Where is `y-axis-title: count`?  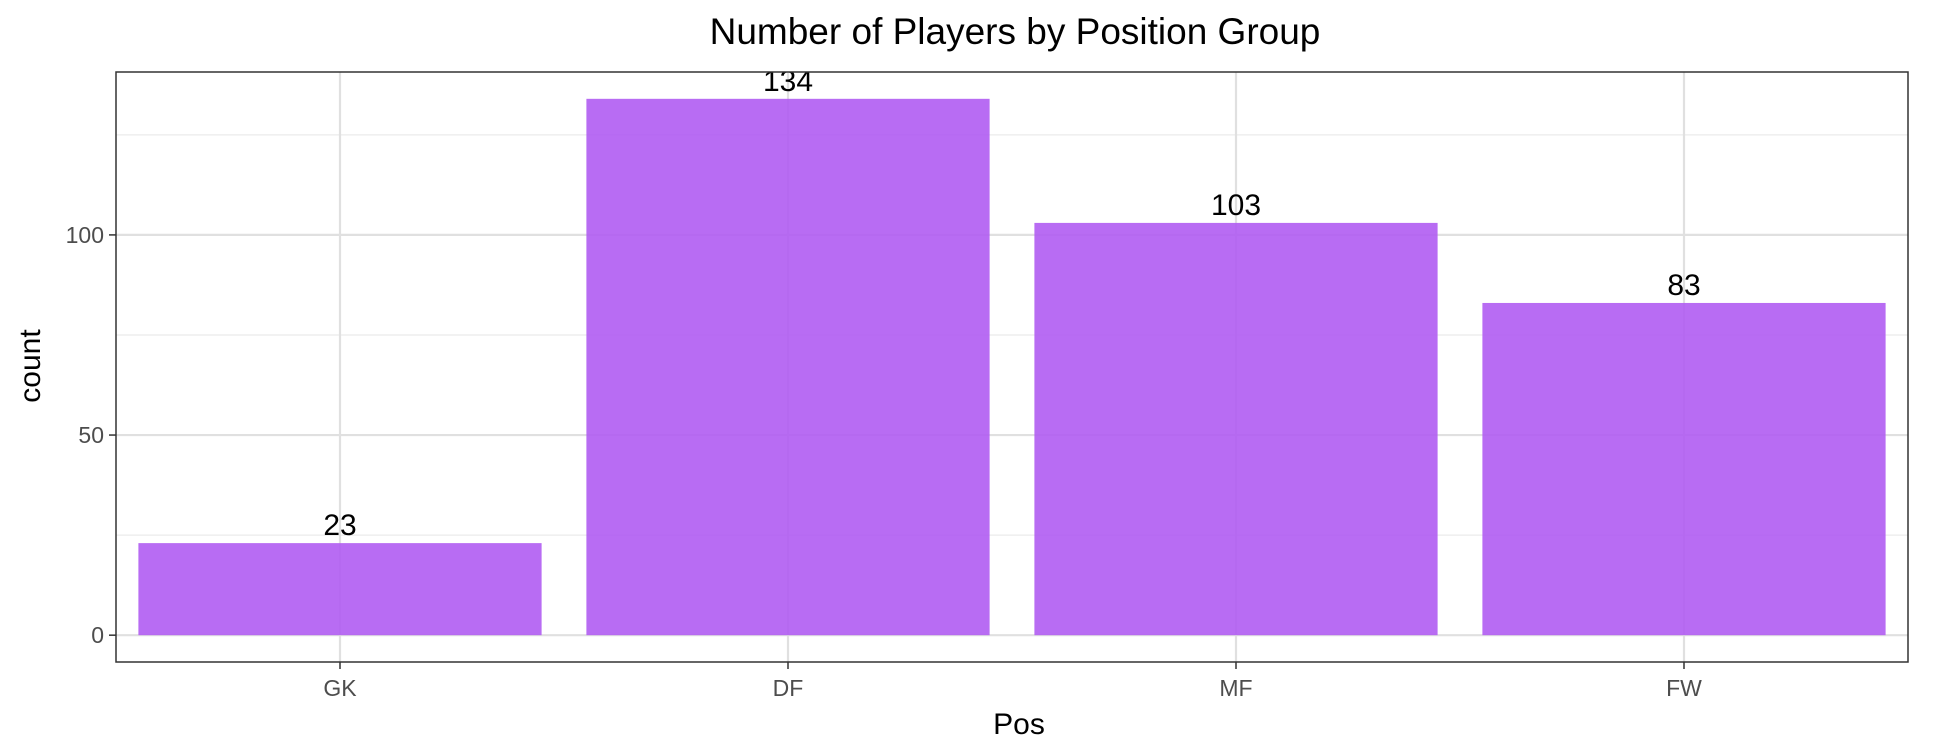 y-axis-title: count is located at coordinates (30, 366).